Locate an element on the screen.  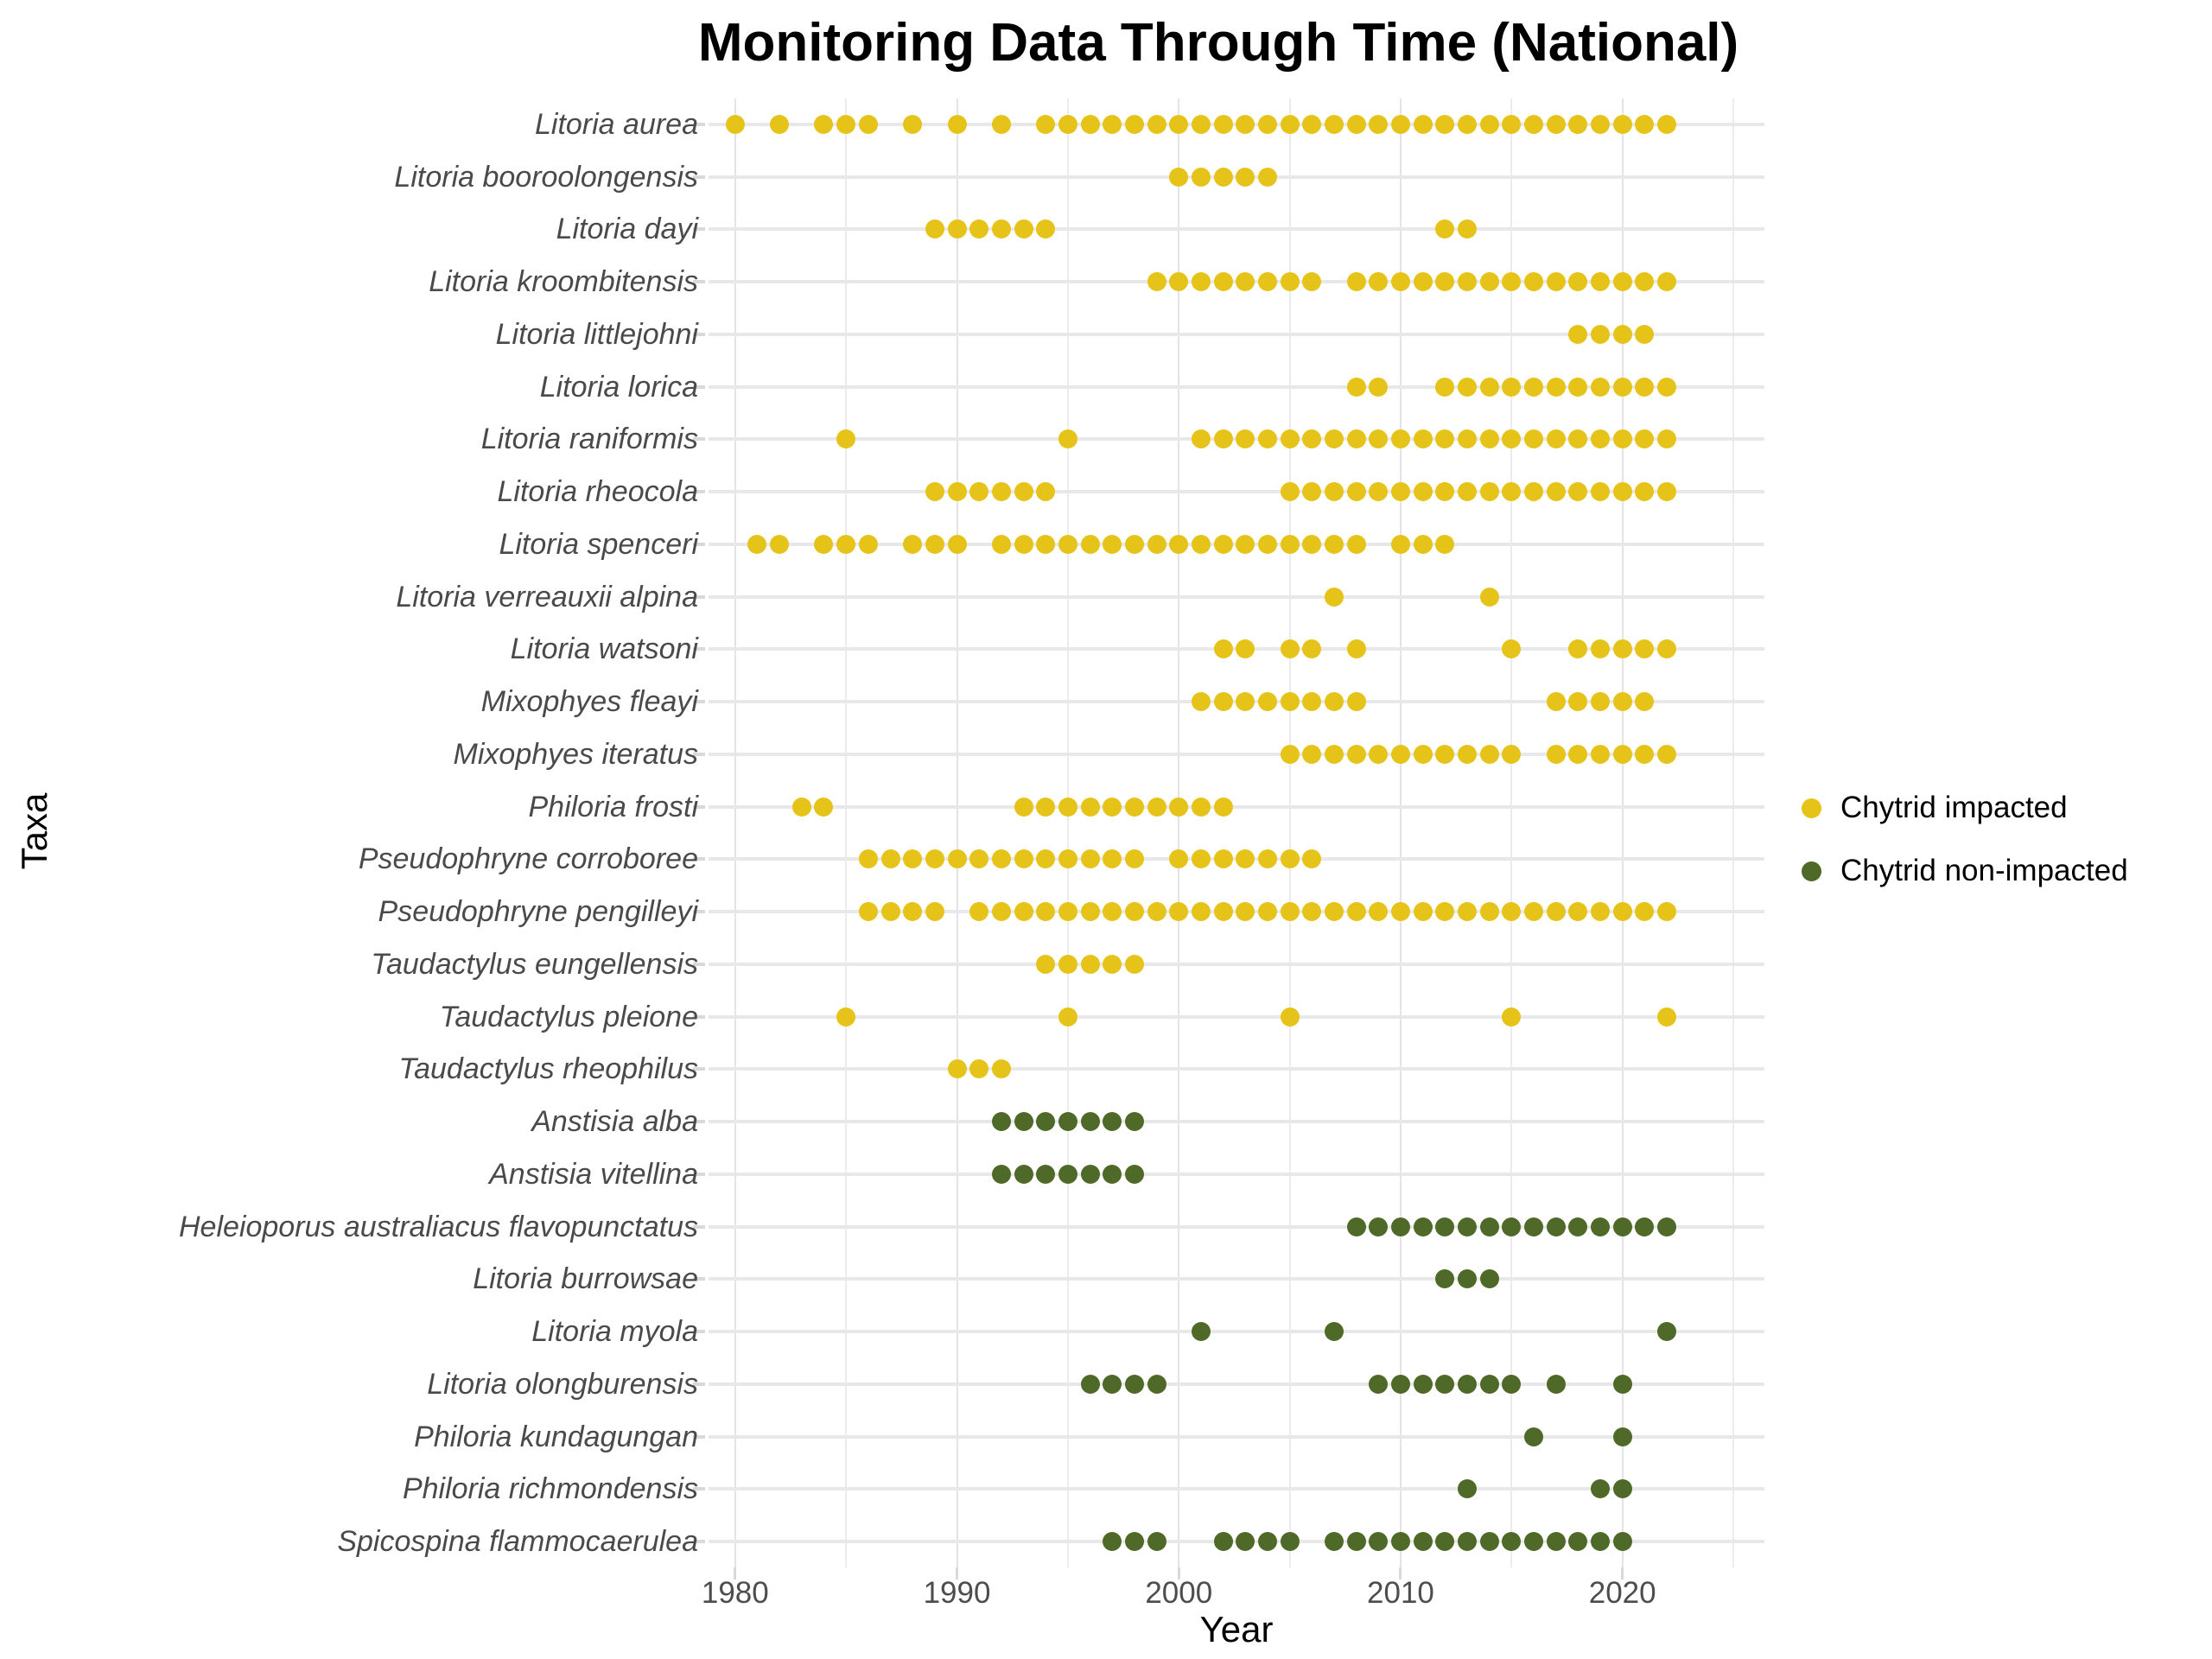
y-tick-label: Mixophyes fleayi is located at coordinates (589, 702).